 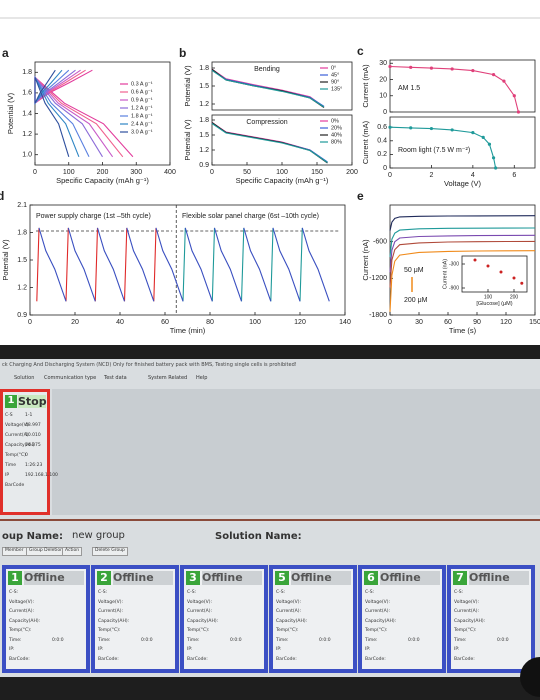 What do you see at coordinates (182, 53) in the screenshot?
I see `panel-label: b` at bounding box center [182, 53].